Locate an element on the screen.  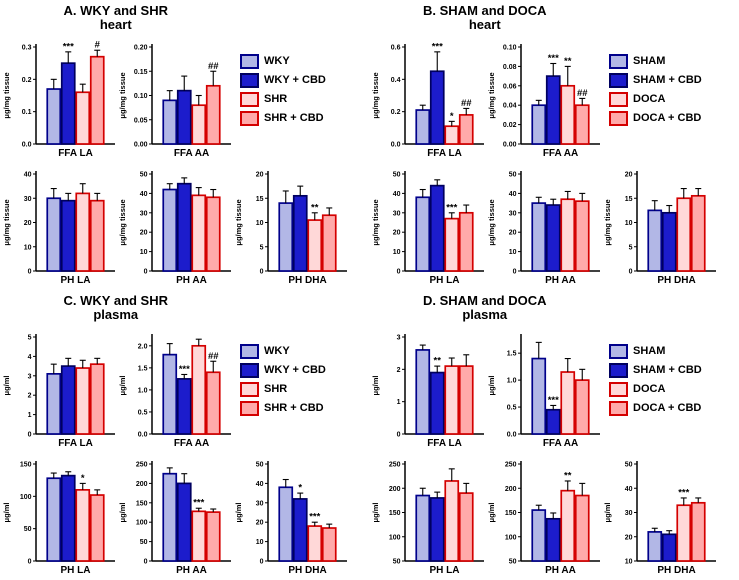
legend-item-doca: DOCA is located at coordinates (655, 389).